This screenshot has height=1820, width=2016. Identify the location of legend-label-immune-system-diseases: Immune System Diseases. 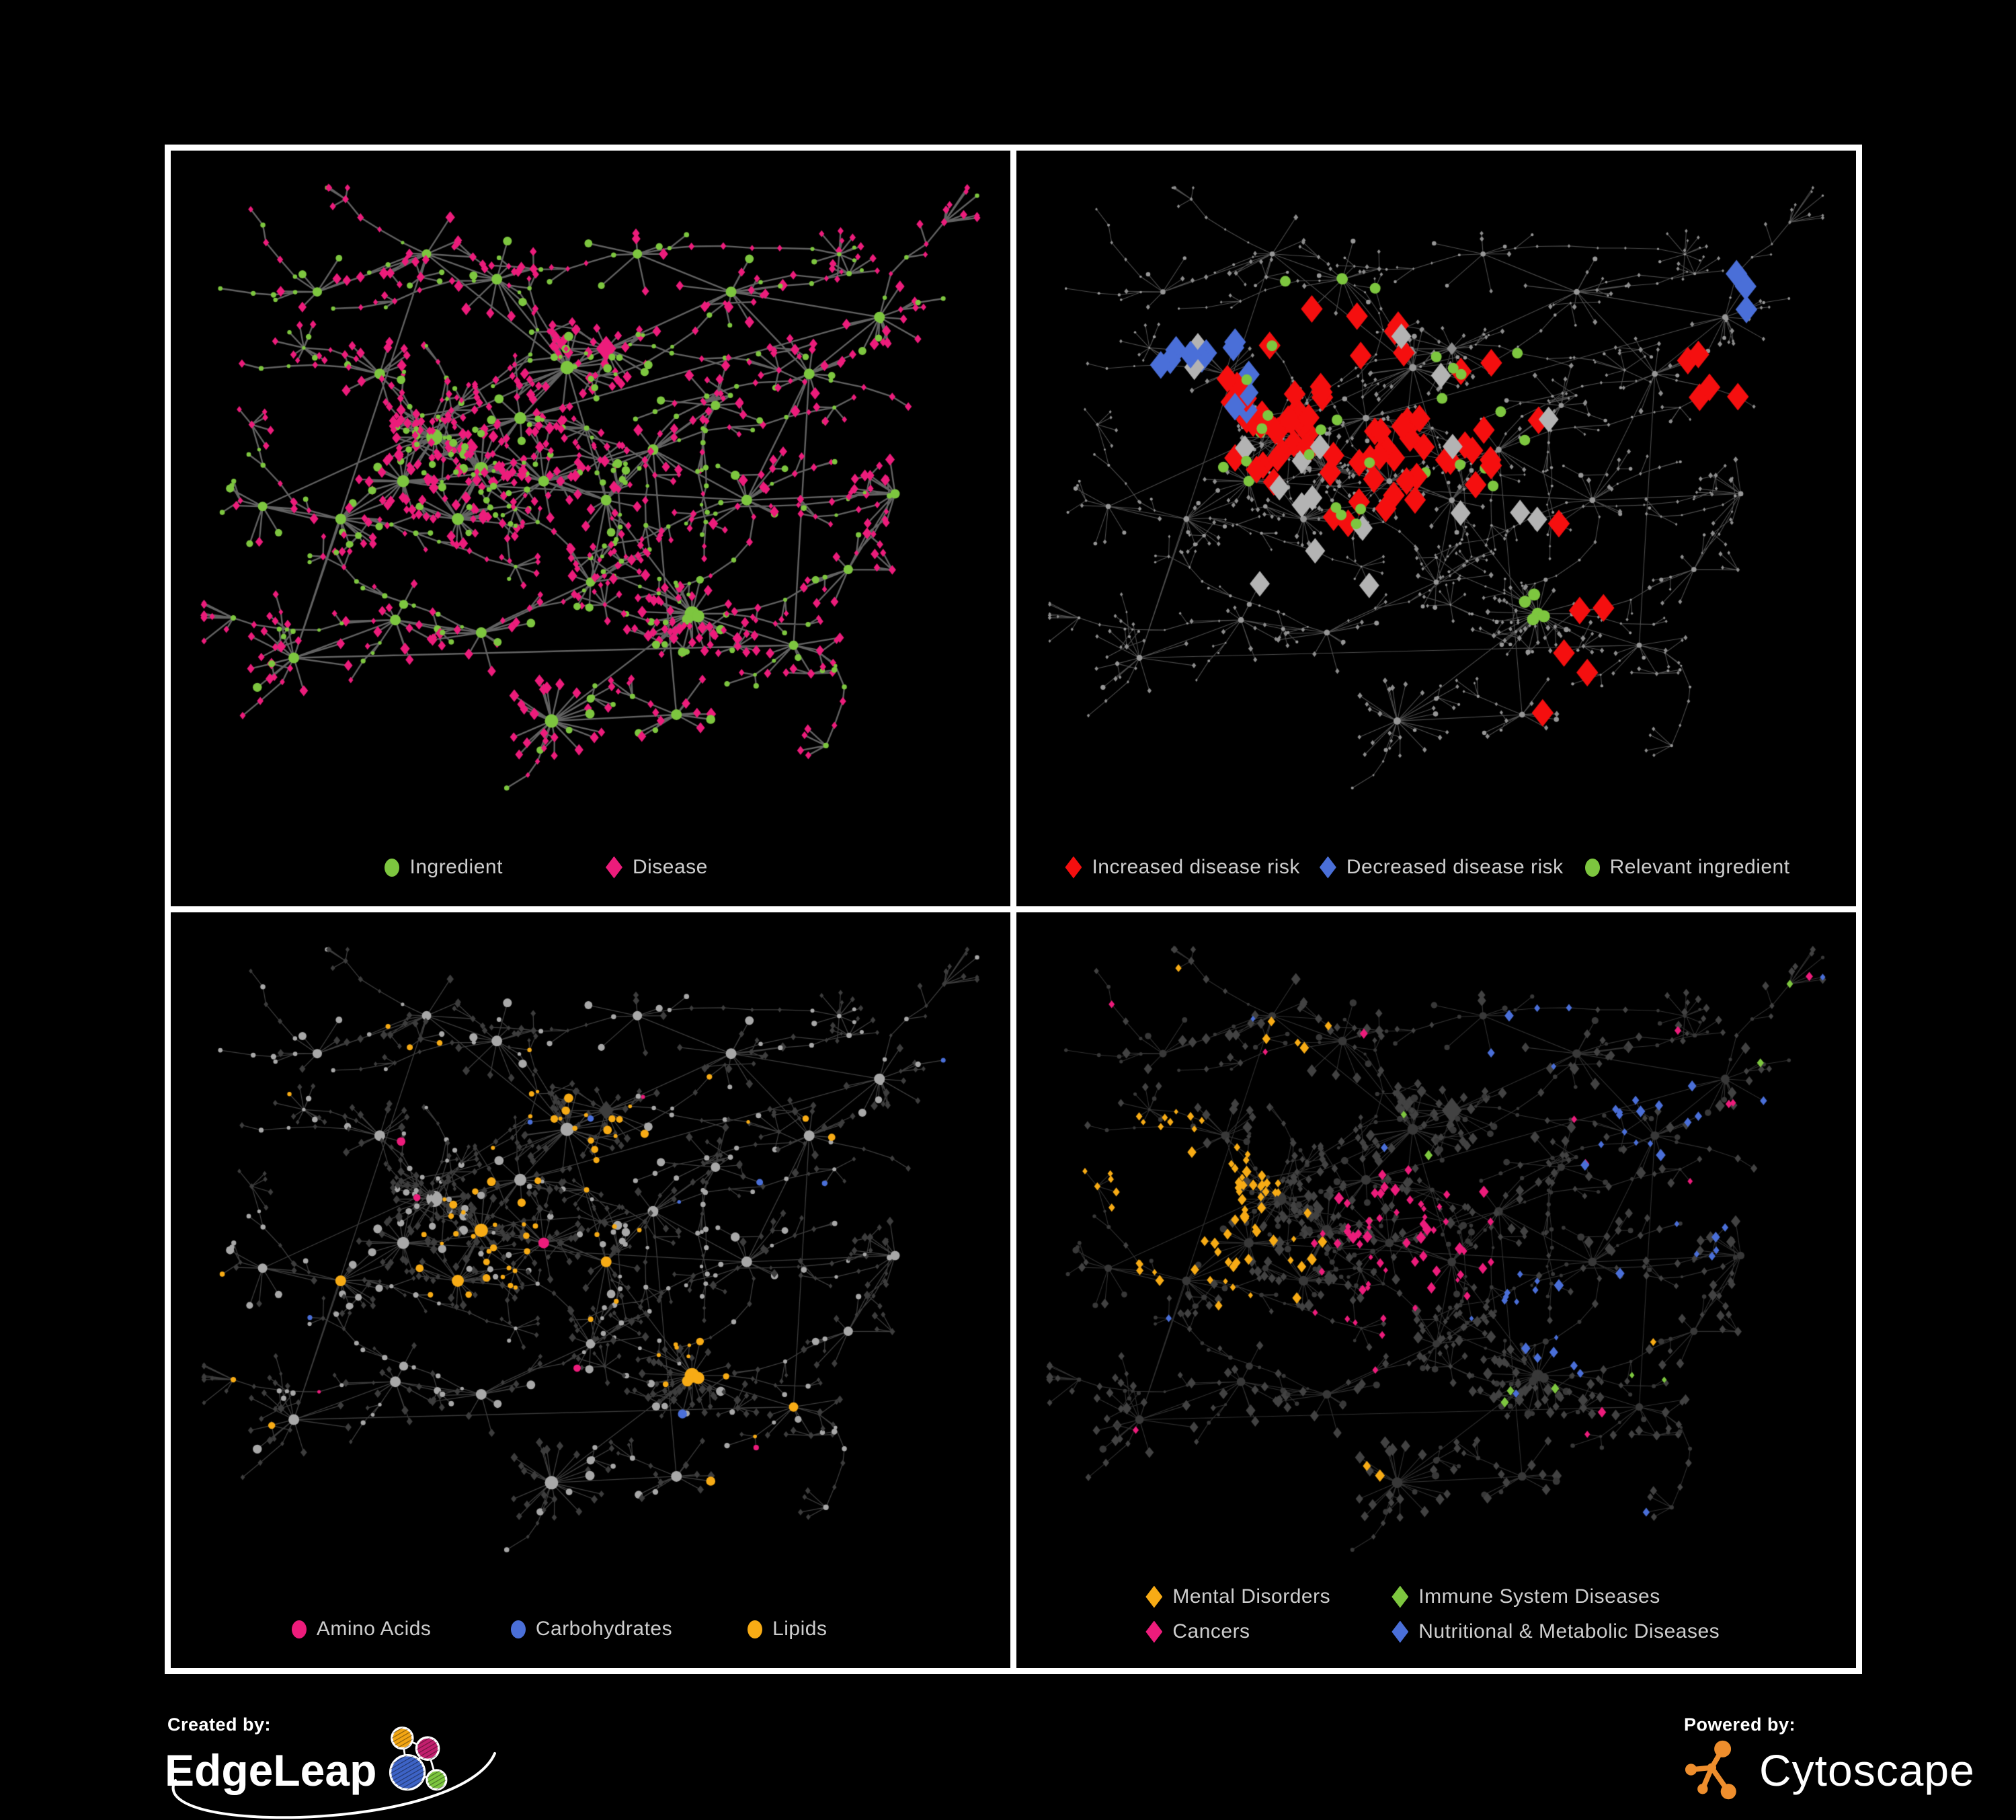
(1539, 1596).